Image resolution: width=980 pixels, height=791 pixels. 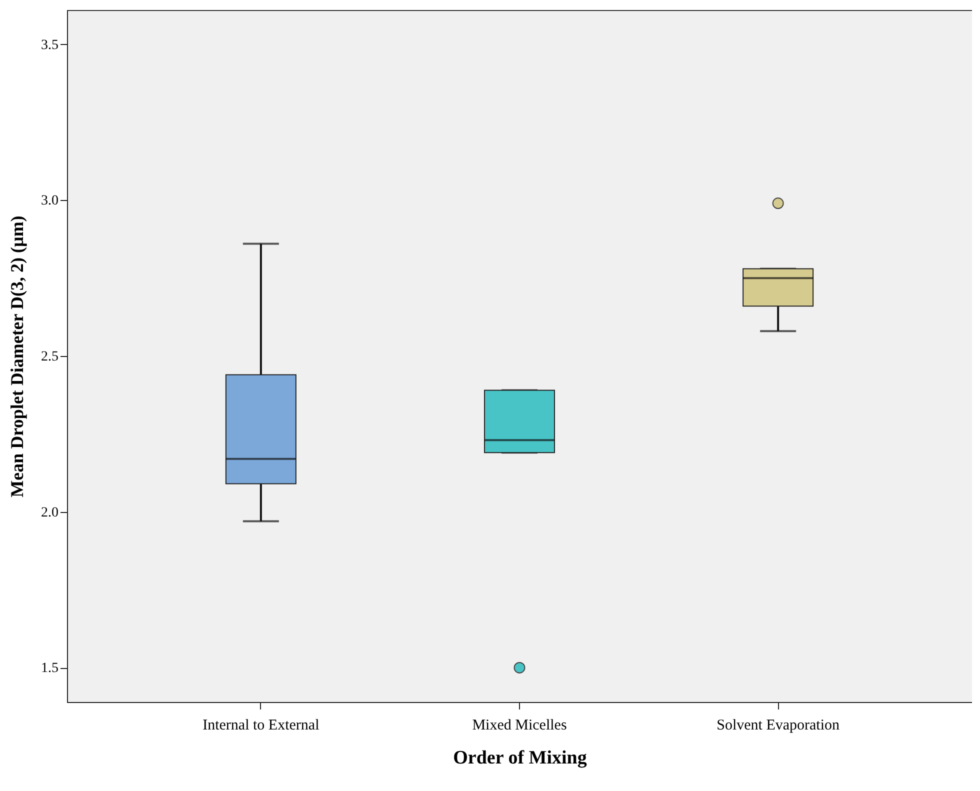 I want to click on y-tick-label: 2.0, so click(x=49, y=512).